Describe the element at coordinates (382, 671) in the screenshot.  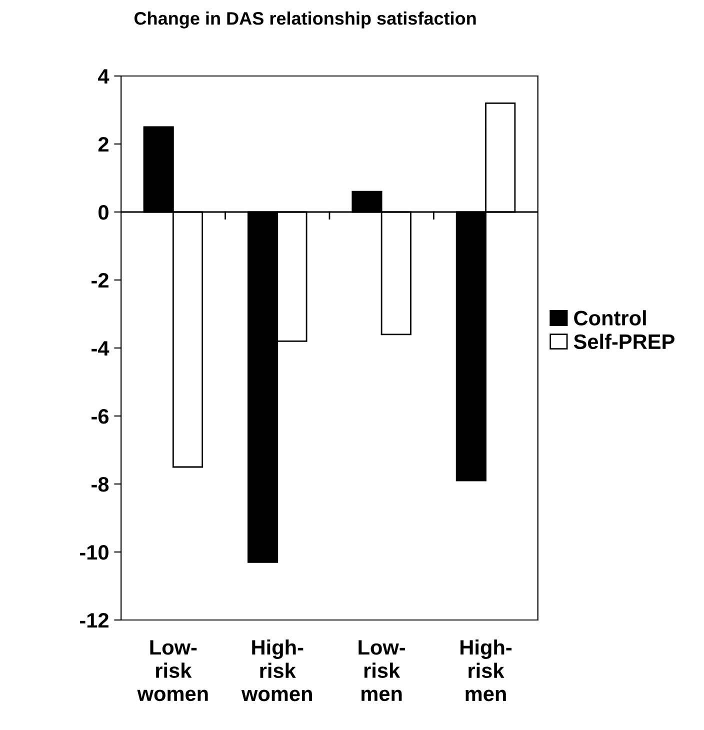
I see `x-tick-label: Low- risk men` at that location.